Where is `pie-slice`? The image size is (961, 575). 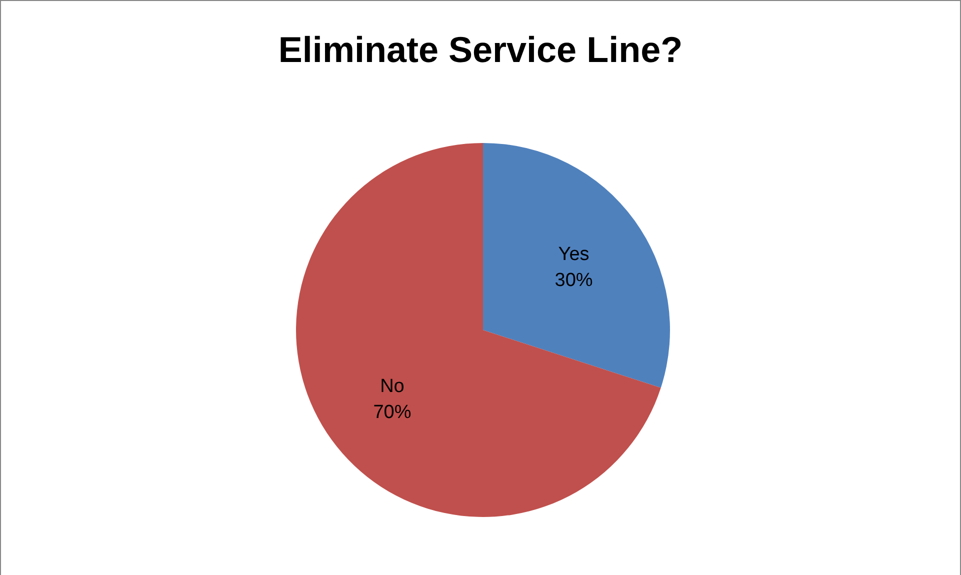 pie-slice is located at coordinates (576, 265).